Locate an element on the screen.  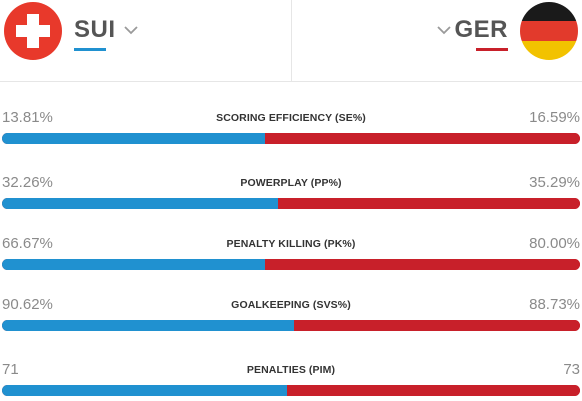
away-stat-value: 16.59% is located at coordinates (554, 117).